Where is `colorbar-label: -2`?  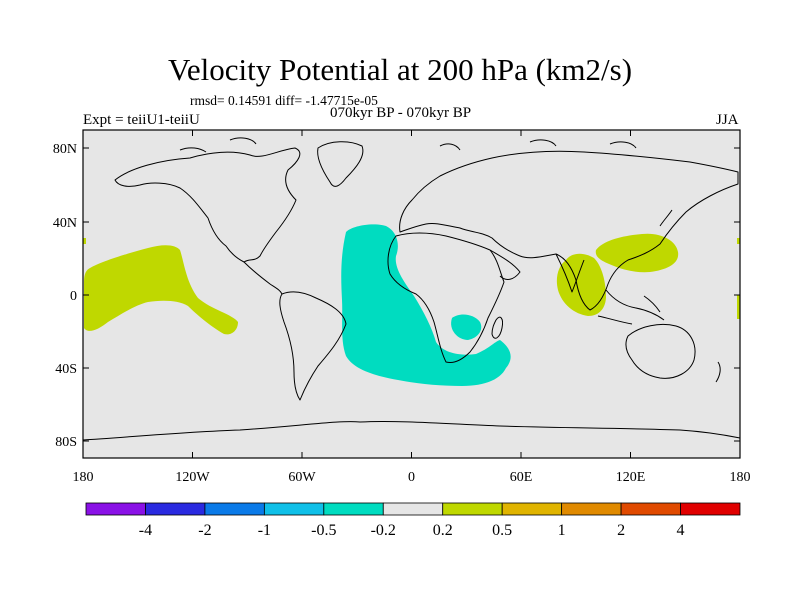 colorbar-label: -2 is located at coordinates (204, 530).